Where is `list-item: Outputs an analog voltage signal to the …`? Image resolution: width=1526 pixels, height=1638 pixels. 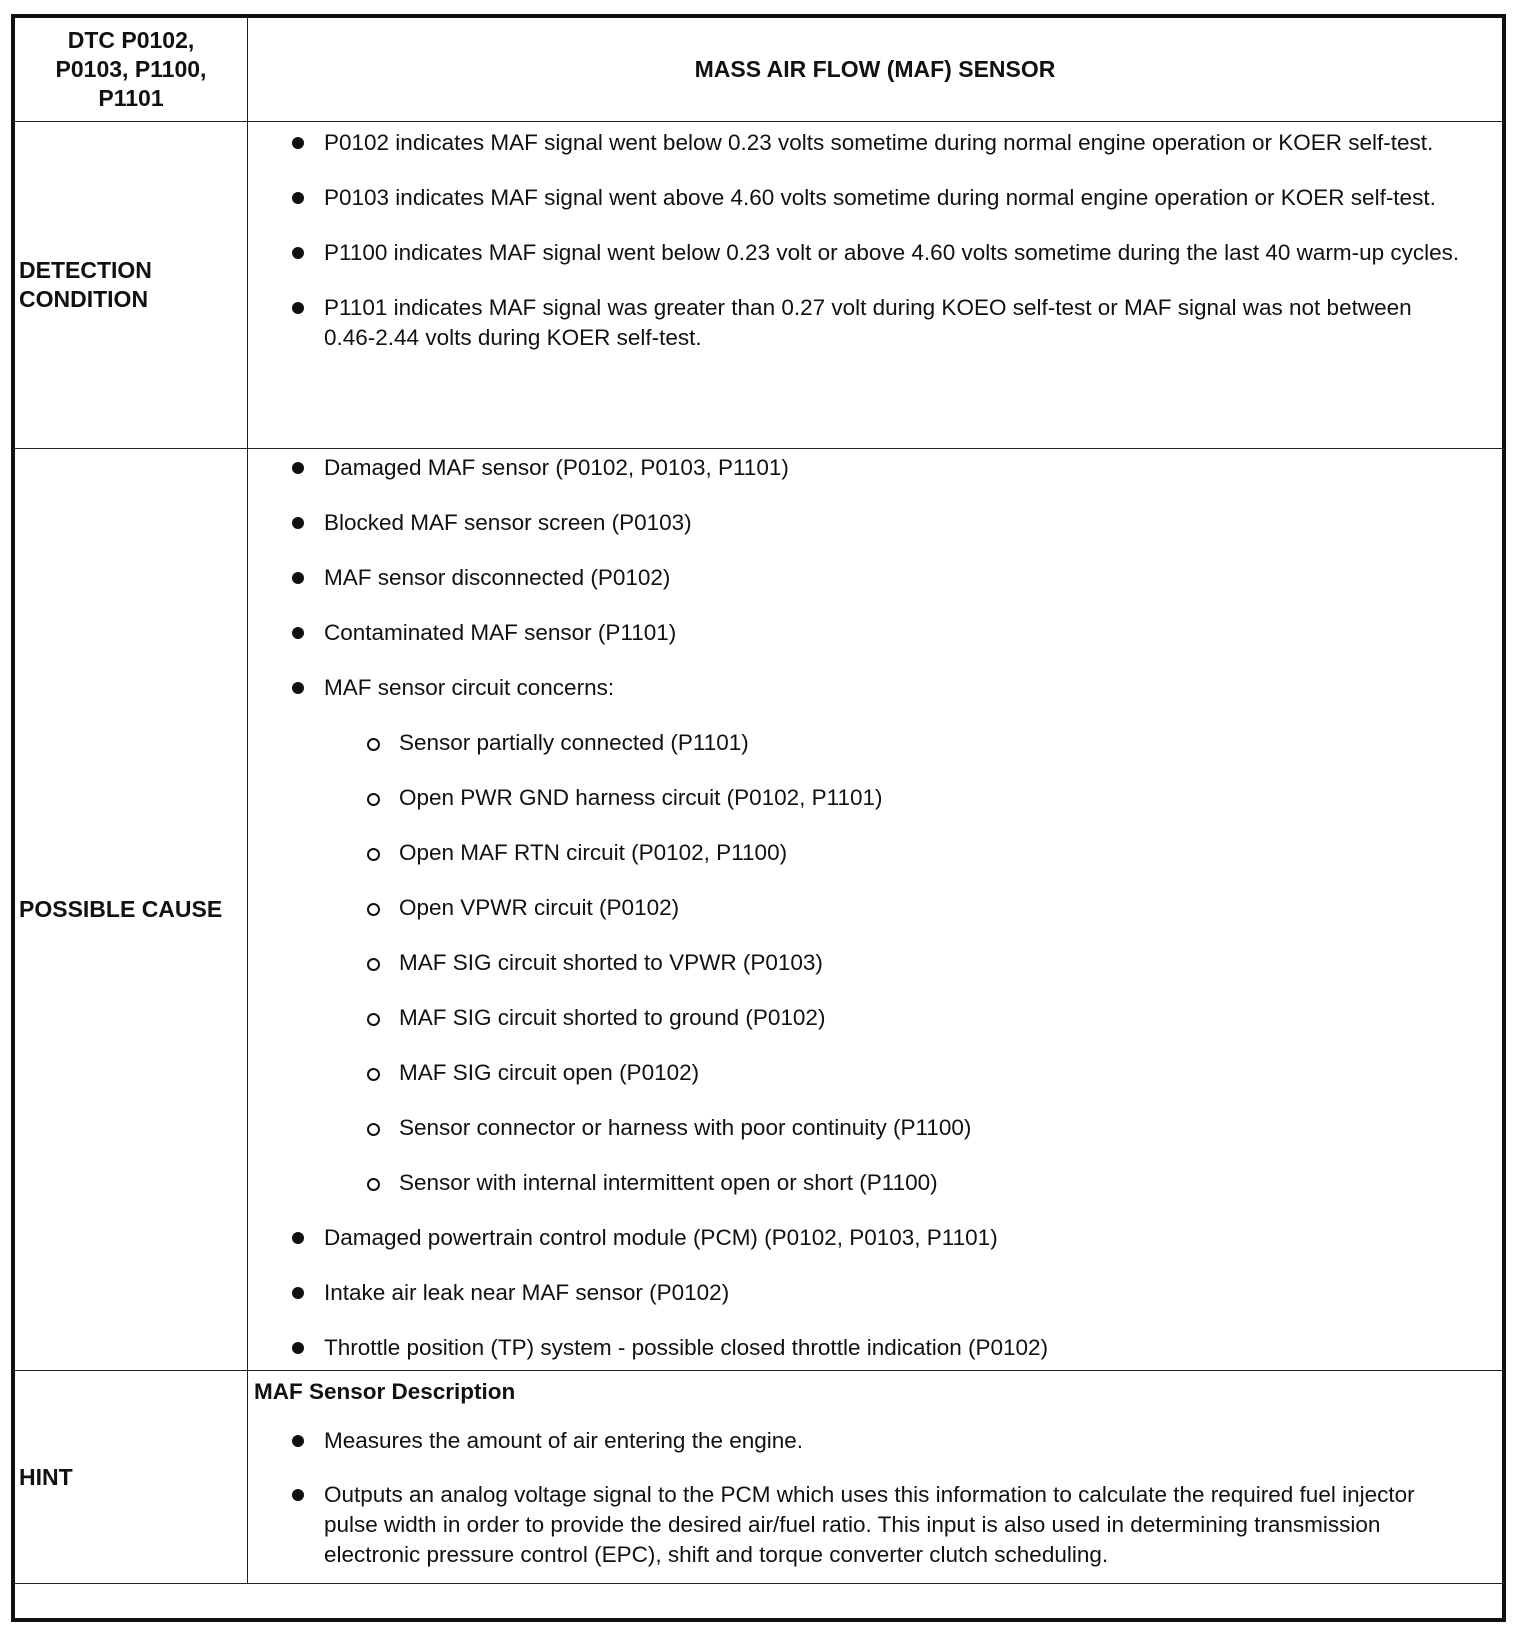
list-item: Outputs an analog voltage signal to the … is located at coordinates (875, 1525).